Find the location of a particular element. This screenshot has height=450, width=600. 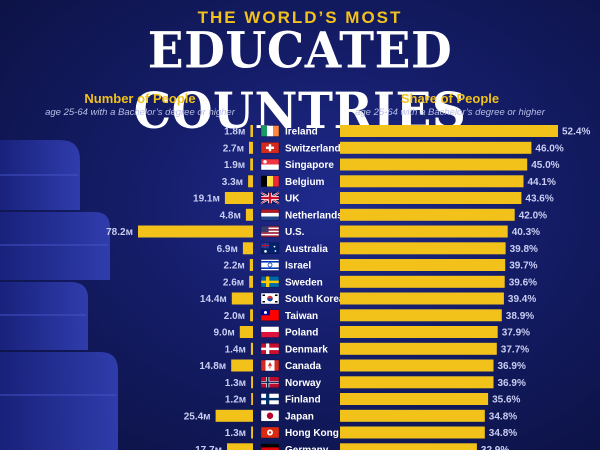

table-row: 2.7м Switzerland 46.0% is located at coordinates (393, 147).